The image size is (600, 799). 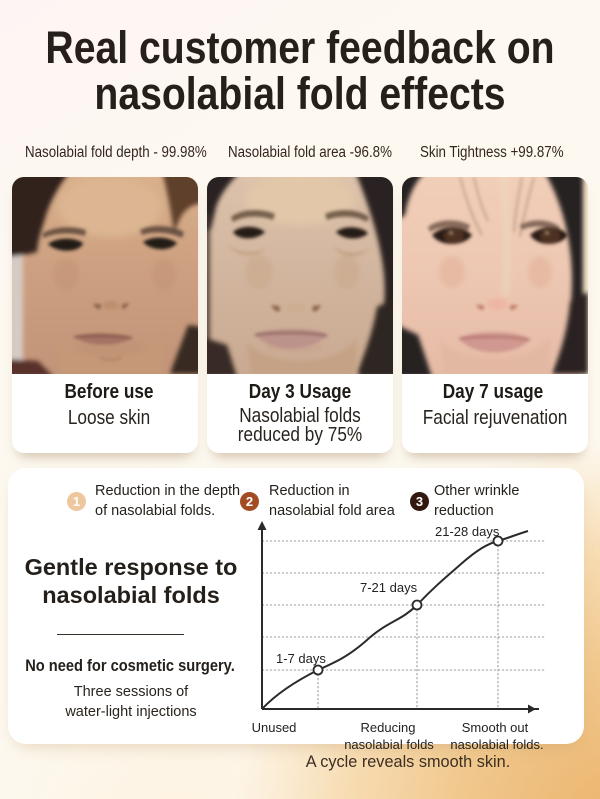 What do you see at coordinates (495, 727) in the screenshot?
I see `svg-text: Smooth out` at bounding box center [495, 727].